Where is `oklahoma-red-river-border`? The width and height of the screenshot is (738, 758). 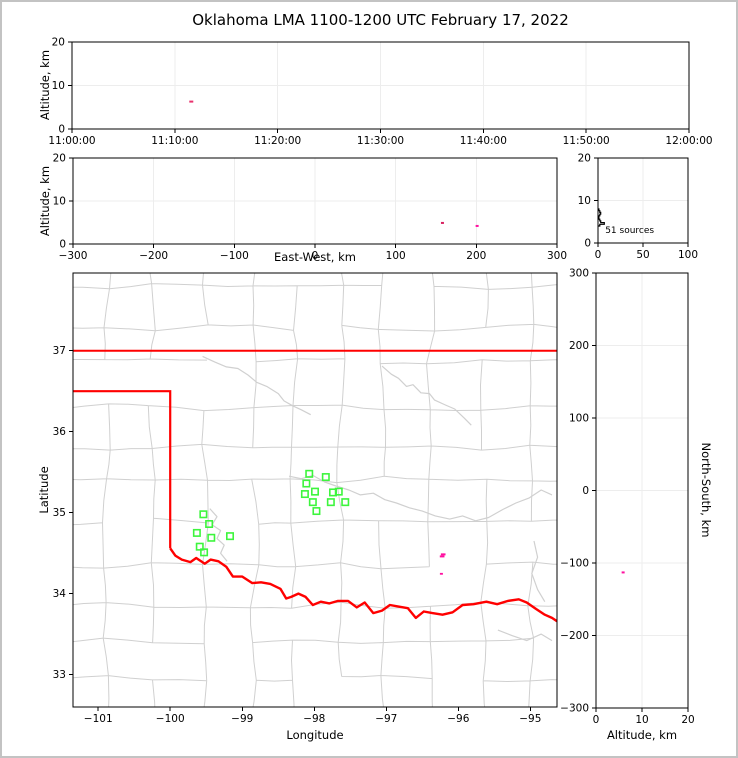 oklahoma-red-river-border is located at coordinates (363, 585).